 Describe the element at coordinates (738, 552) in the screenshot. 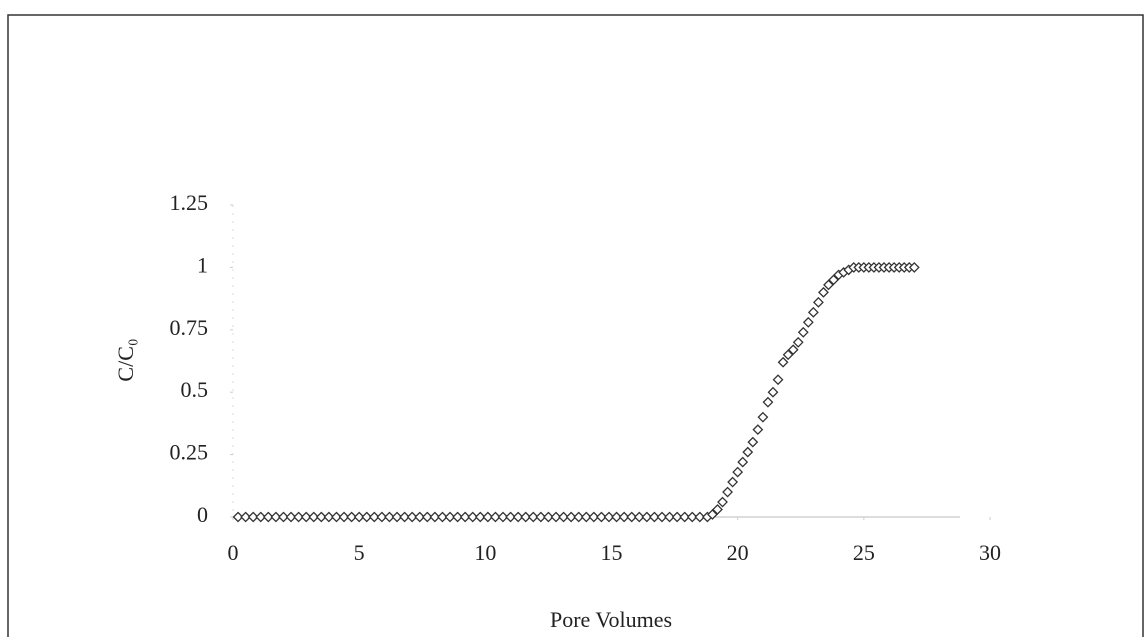

I see `x-tick-label: 20` at that location.